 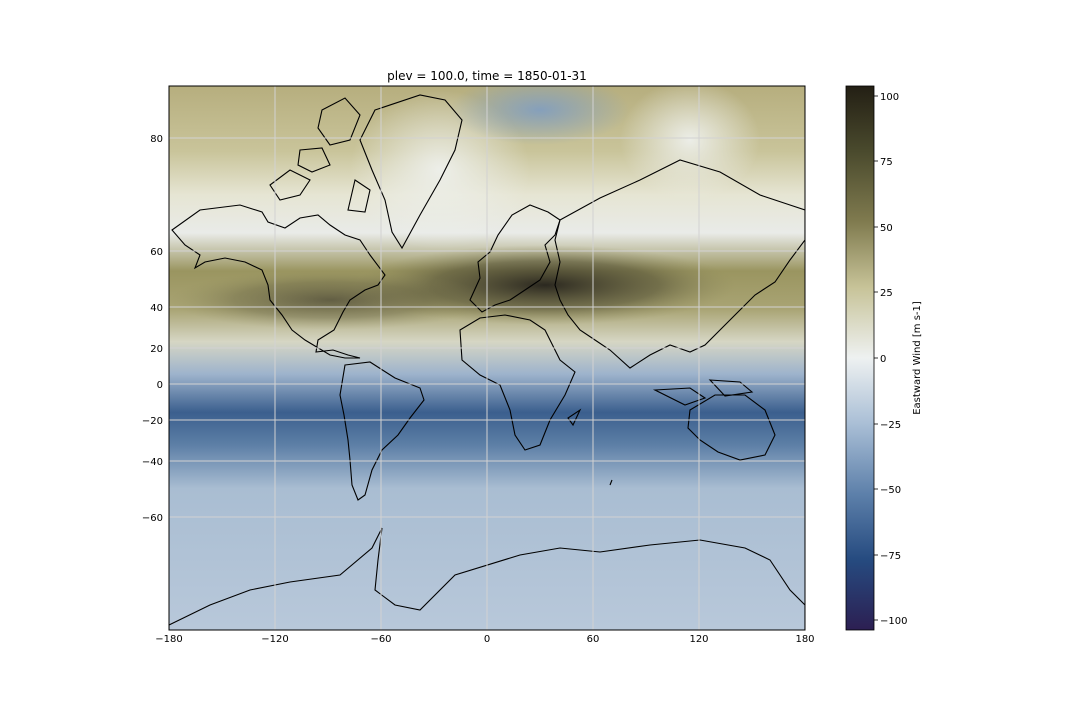 What do you see at coordinates (330, 300) in the screenshot?
I see `wind-jet-core-region` at bounding box center [330, 300].